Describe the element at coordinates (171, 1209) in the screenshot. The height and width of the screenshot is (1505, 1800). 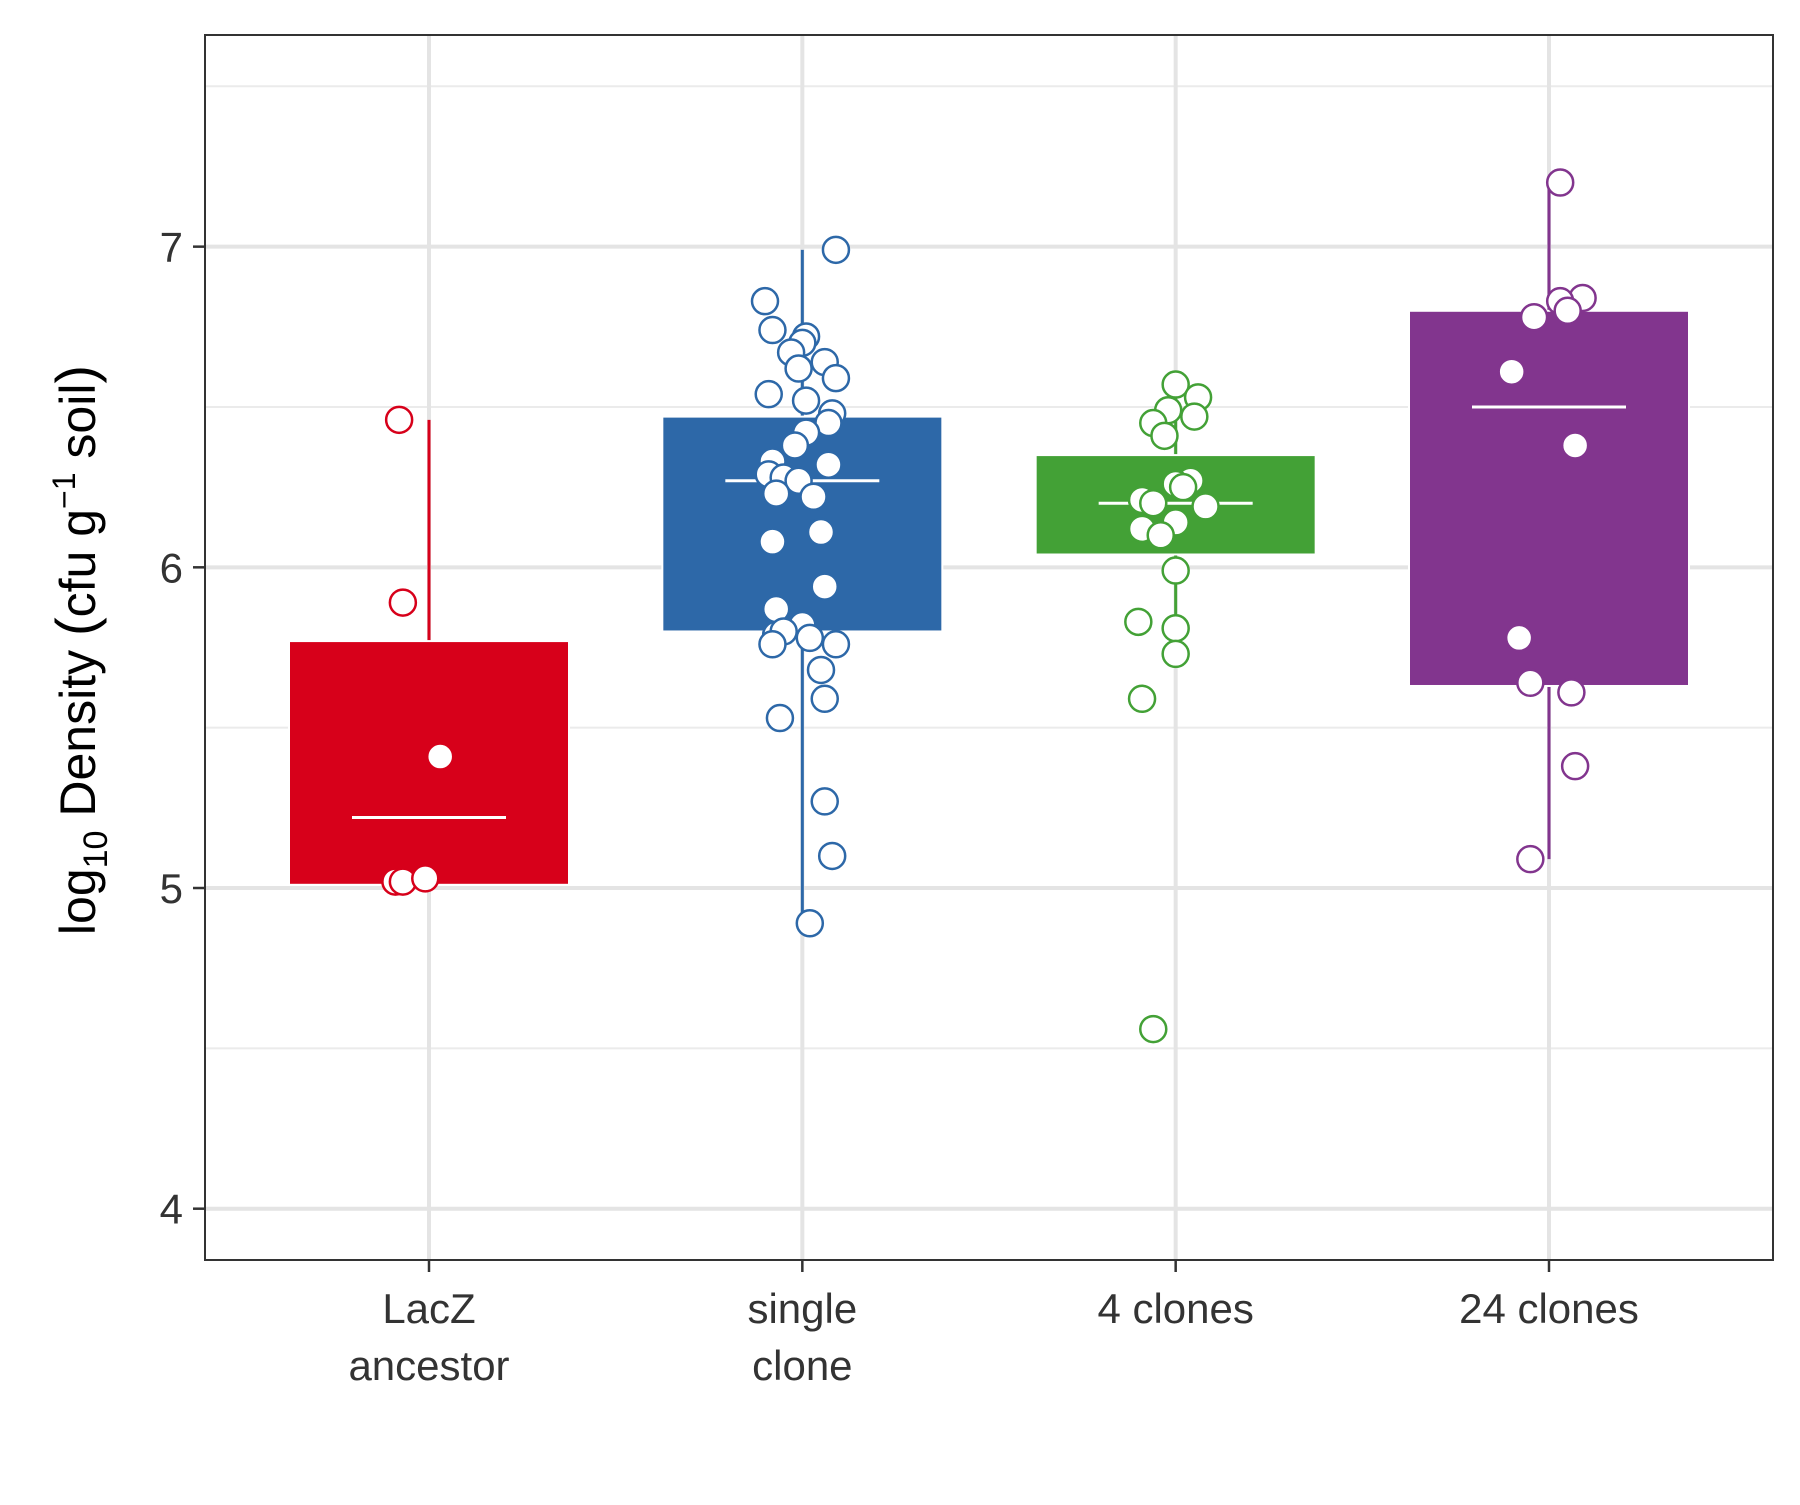
I see `y-tick-label: 4` at that location.